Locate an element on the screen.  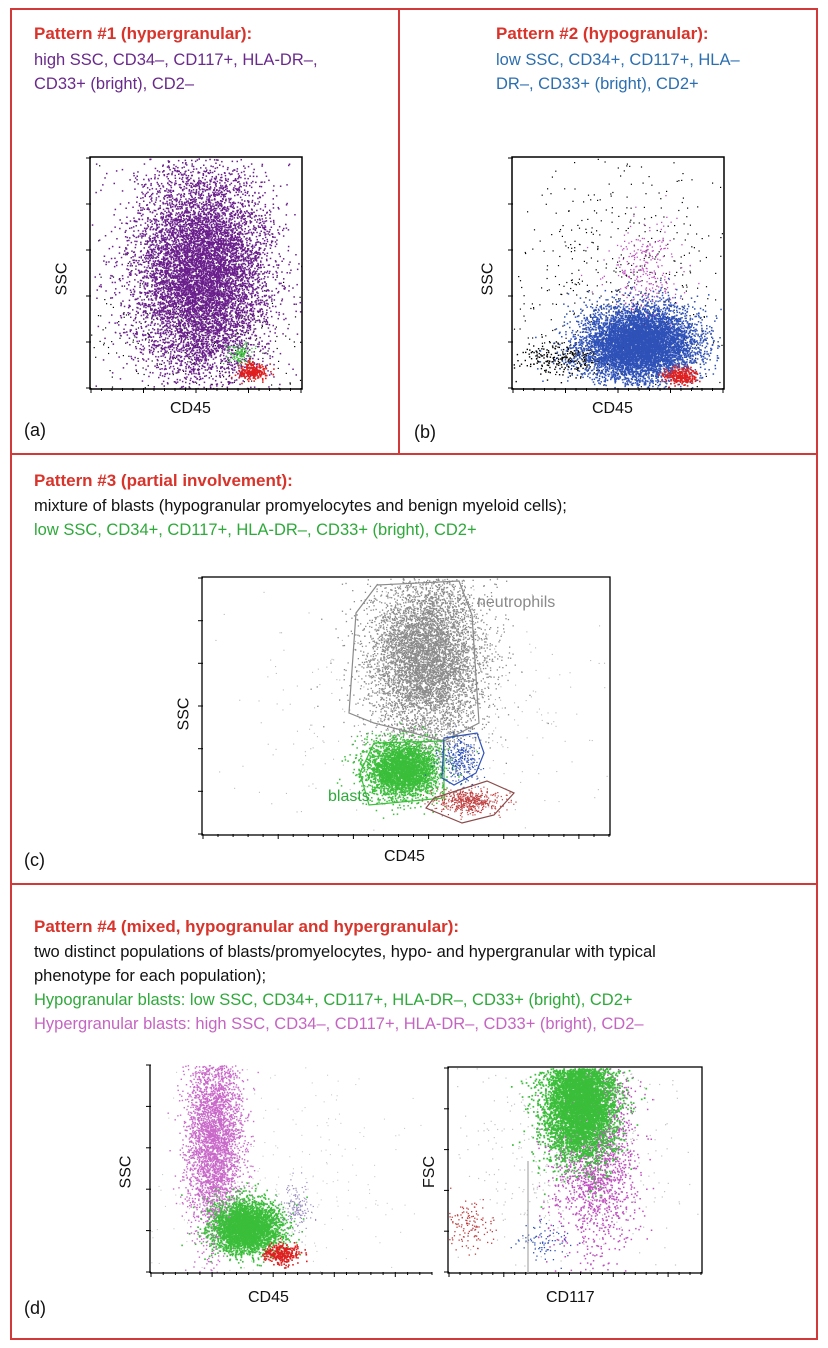
panel-c-title: Pattern #3 (partial involvement): is located at coordinates (163, 481).